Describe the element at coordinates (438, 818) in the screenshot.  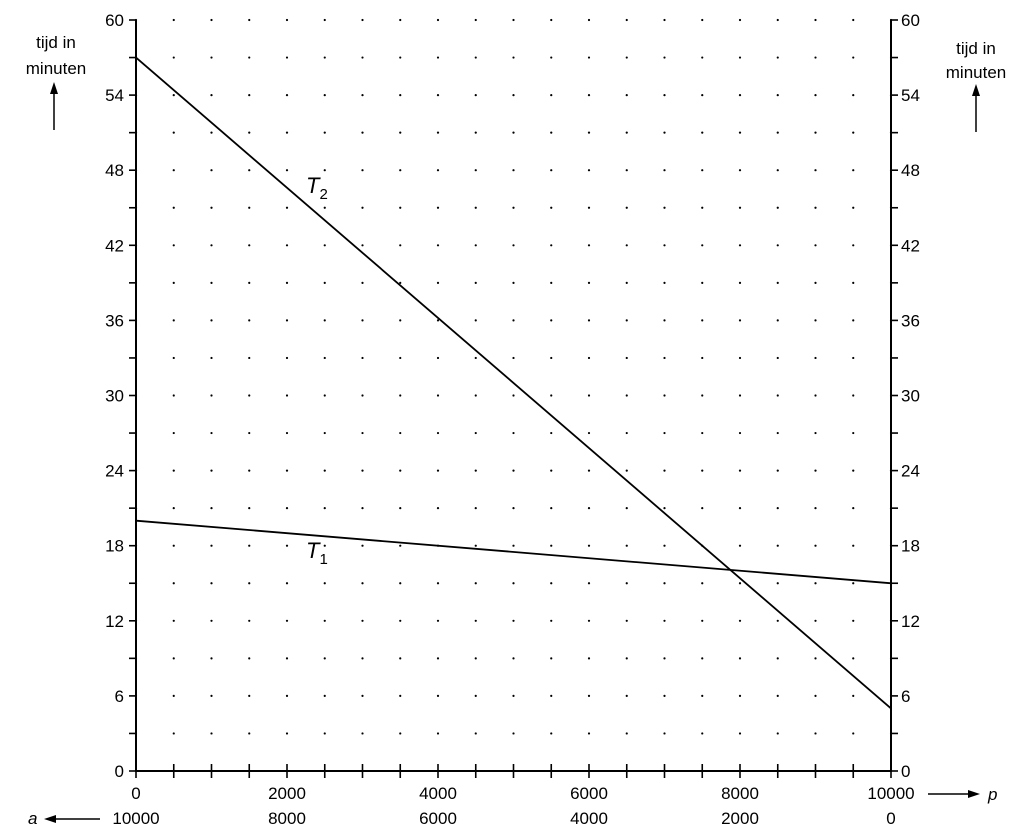
I see `x-tick-label-a: 6000` at that location.